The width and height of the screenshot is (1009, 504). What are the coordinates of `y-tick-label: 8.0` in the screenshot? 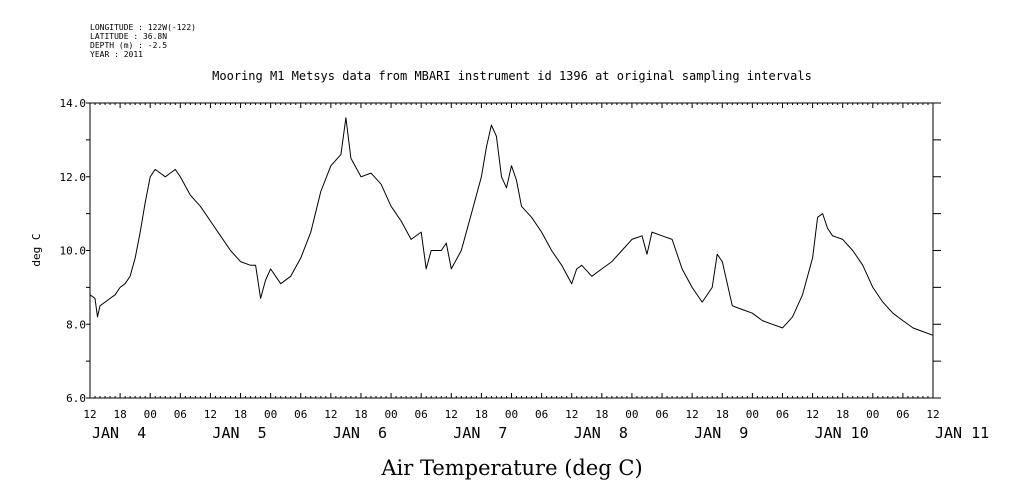 It's located at (76, 324).